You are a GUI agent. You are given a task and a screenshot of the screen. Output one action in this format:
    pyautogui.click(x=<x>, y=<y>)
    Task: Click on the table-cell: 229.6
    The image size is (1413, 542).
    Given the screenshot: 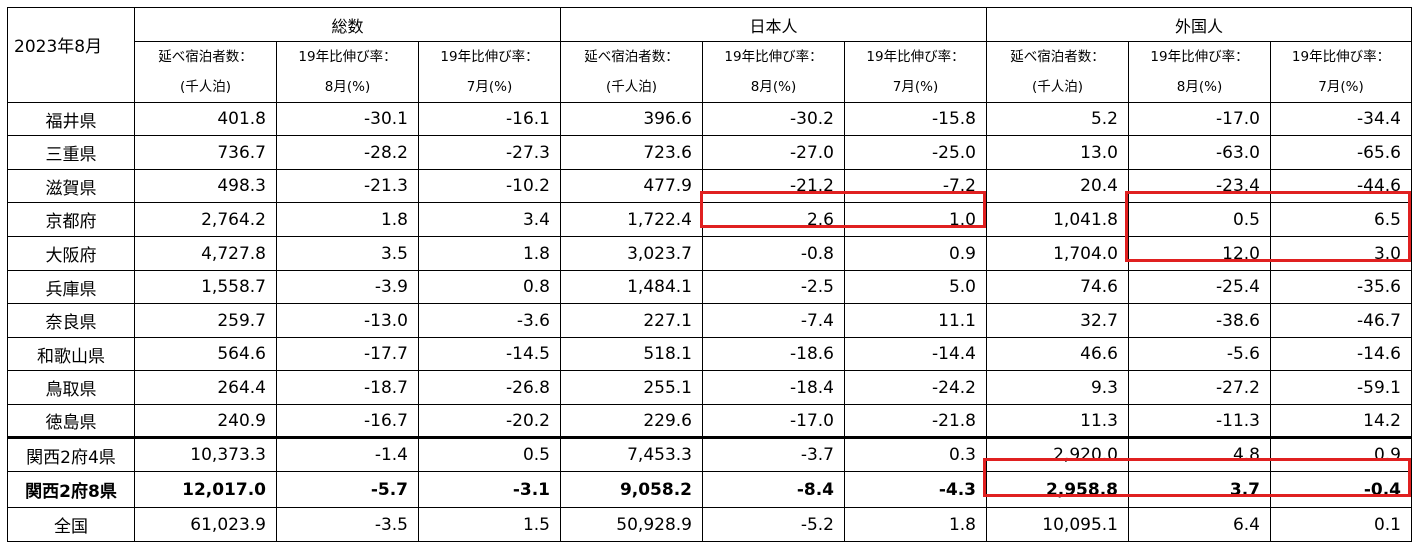 What is the action you would take?
    pyautogui.click(x=631, y=421)
    